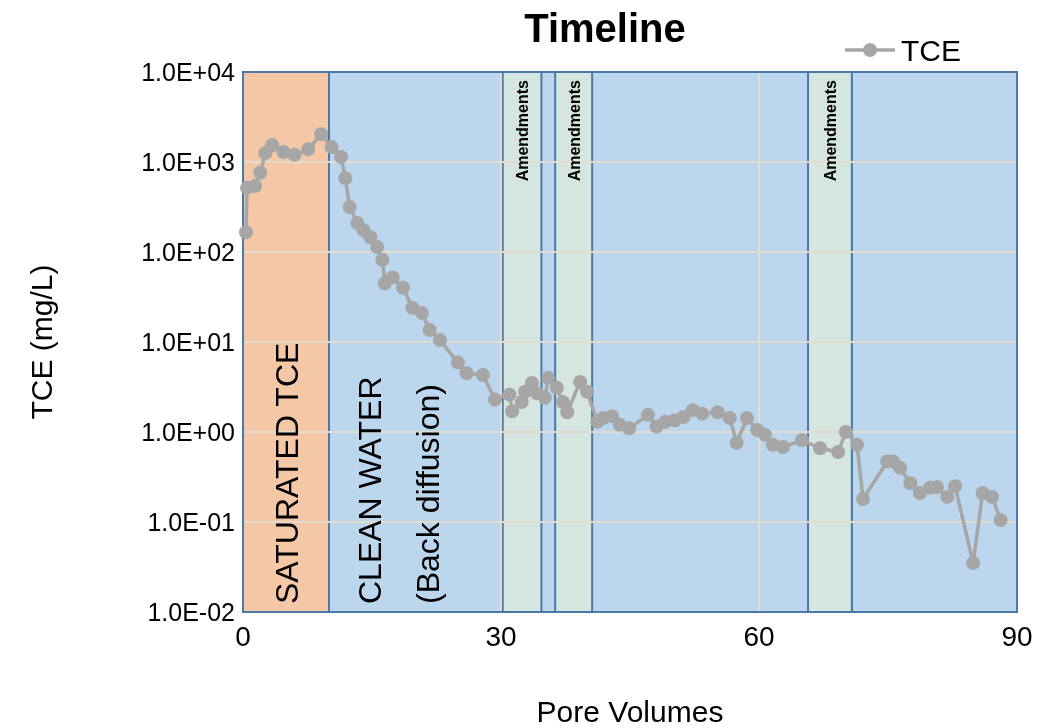  What do you see at coordinates (188, 72) in the screenshot?
I see `y-tick-label: 1.0E+04` at bounding box center [188, 72].